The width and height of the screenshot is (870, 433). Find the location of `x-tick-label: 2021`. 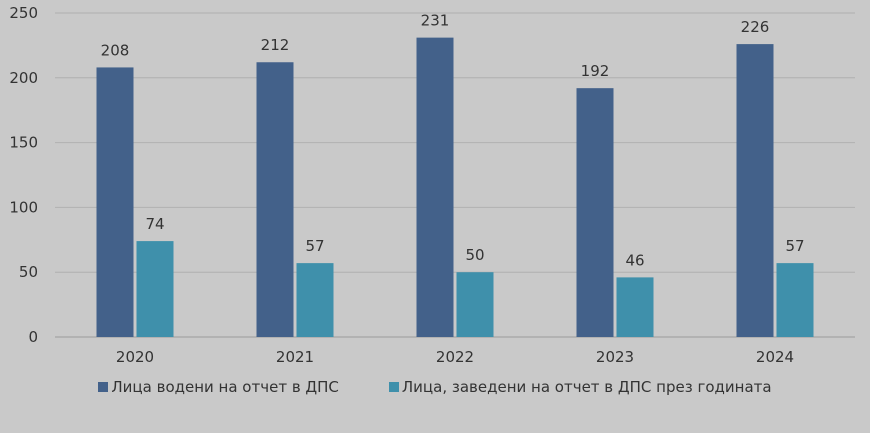

x-tick-label: 2021 is located at coordinates (295, 357).